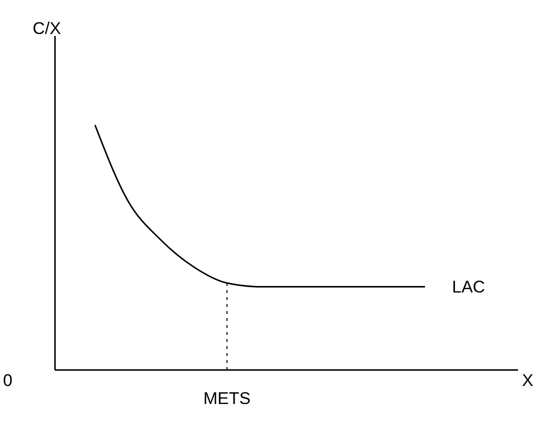 The width and height of the screenshot is (540, 421). What do you see at coordinates (46, 28) in the screenshot?
I see `text: C/X` at bounding box center [46, 28].